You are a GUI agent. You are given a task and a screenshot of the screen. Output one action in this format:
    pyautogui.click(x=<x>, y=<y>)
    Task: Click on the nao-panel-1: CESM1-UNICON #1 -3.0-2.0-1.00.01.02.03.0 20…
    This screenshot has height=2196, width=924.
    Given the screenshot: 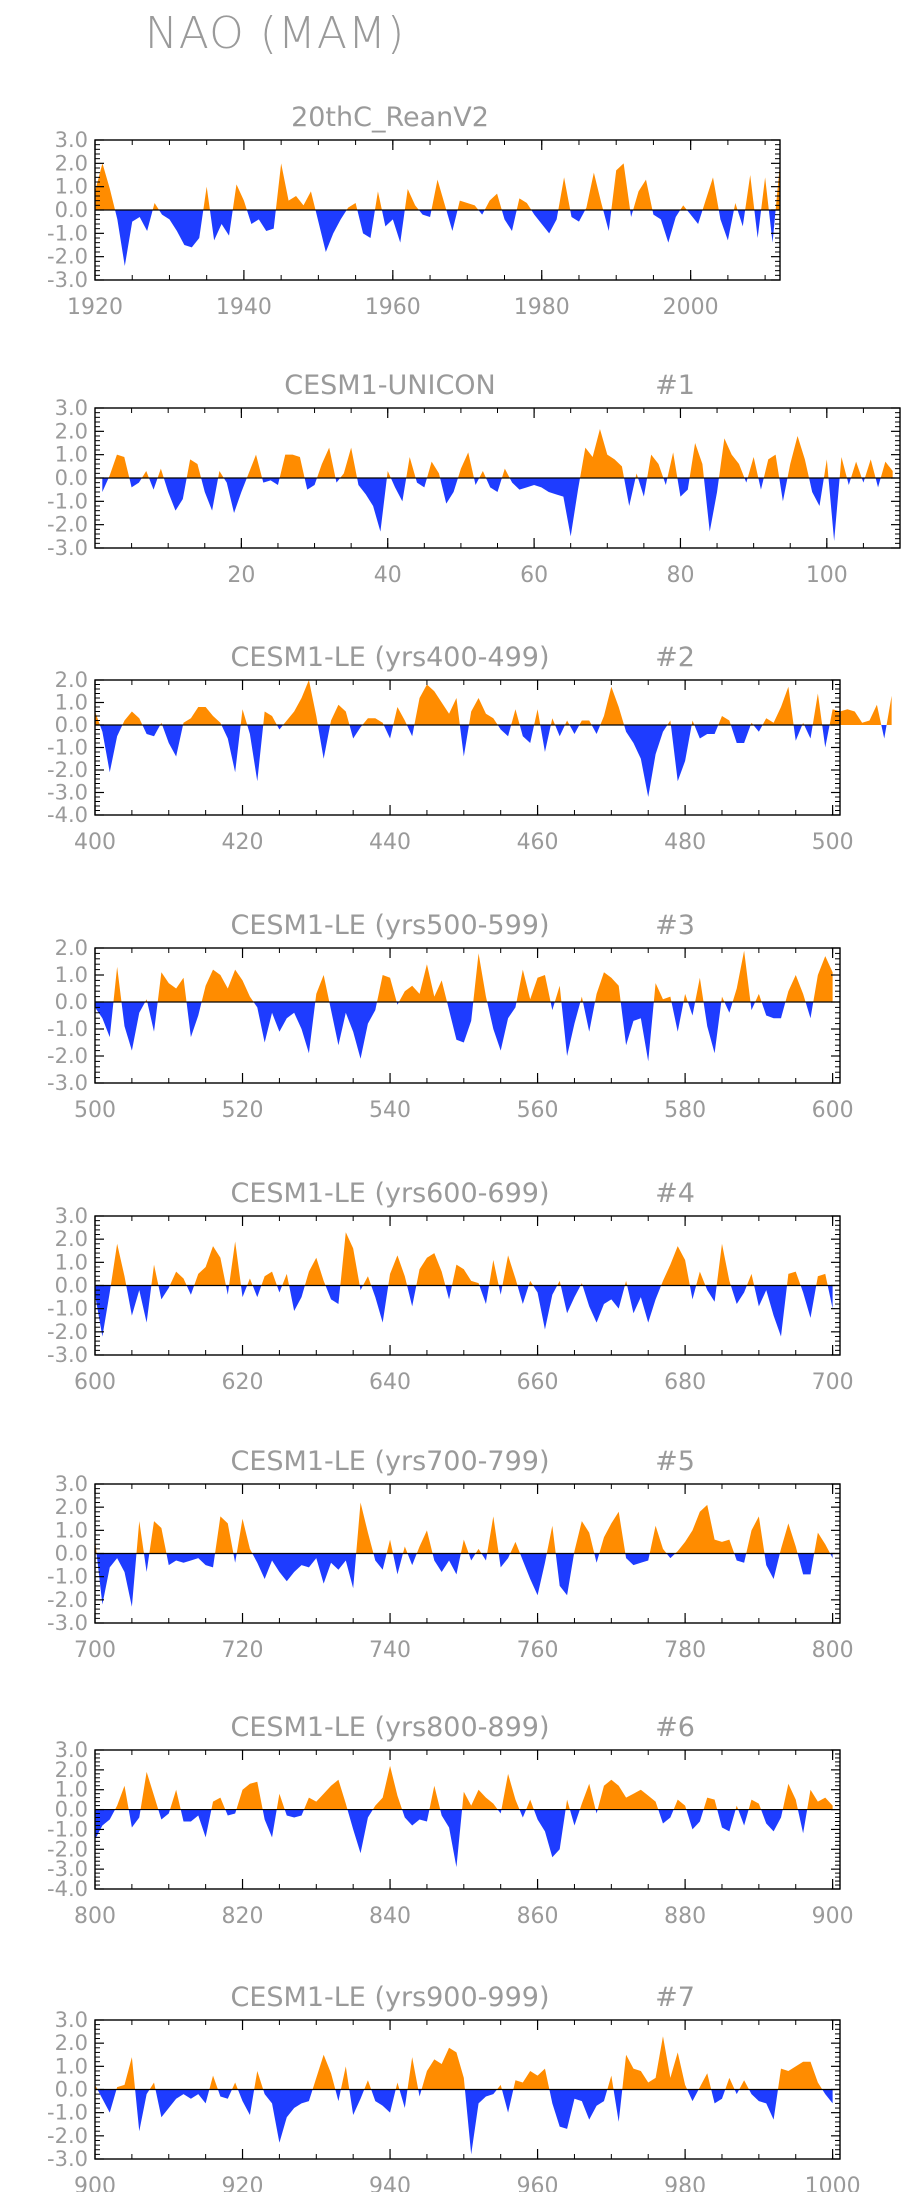 What is the action you would take?
    pyautogui.click(x=474, y=479)
    